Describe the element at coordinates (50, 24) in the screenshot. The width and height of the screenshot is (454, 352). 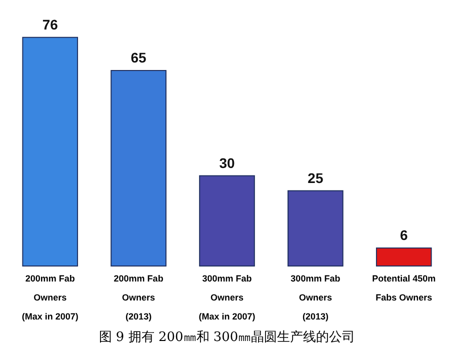
I see `data-label: 76` at that location.